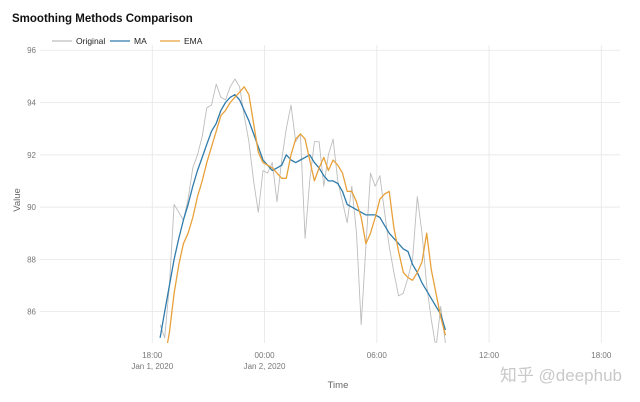  What do you see at coordinates (31, 103) in the screenshot?
I see `y-tick-label: 94` at bounding box center [31, 103].